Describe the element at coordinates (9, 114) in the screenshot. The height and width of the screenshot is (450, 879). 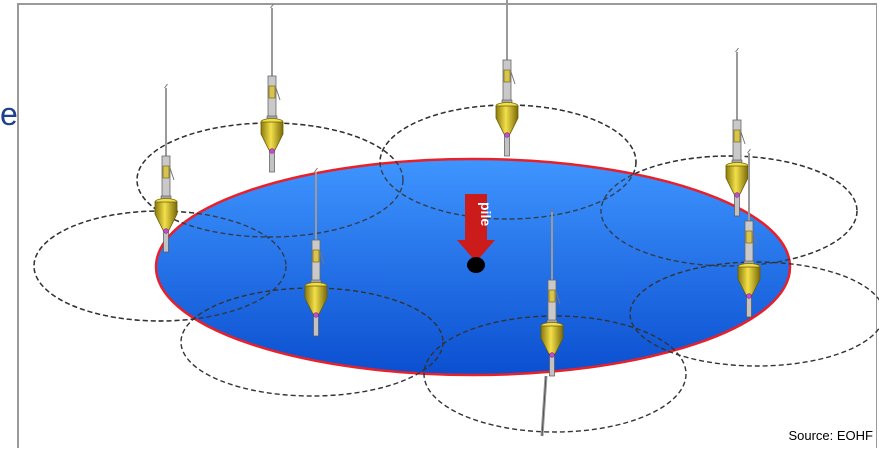
I see `edge-text-fragment: e` at that location.